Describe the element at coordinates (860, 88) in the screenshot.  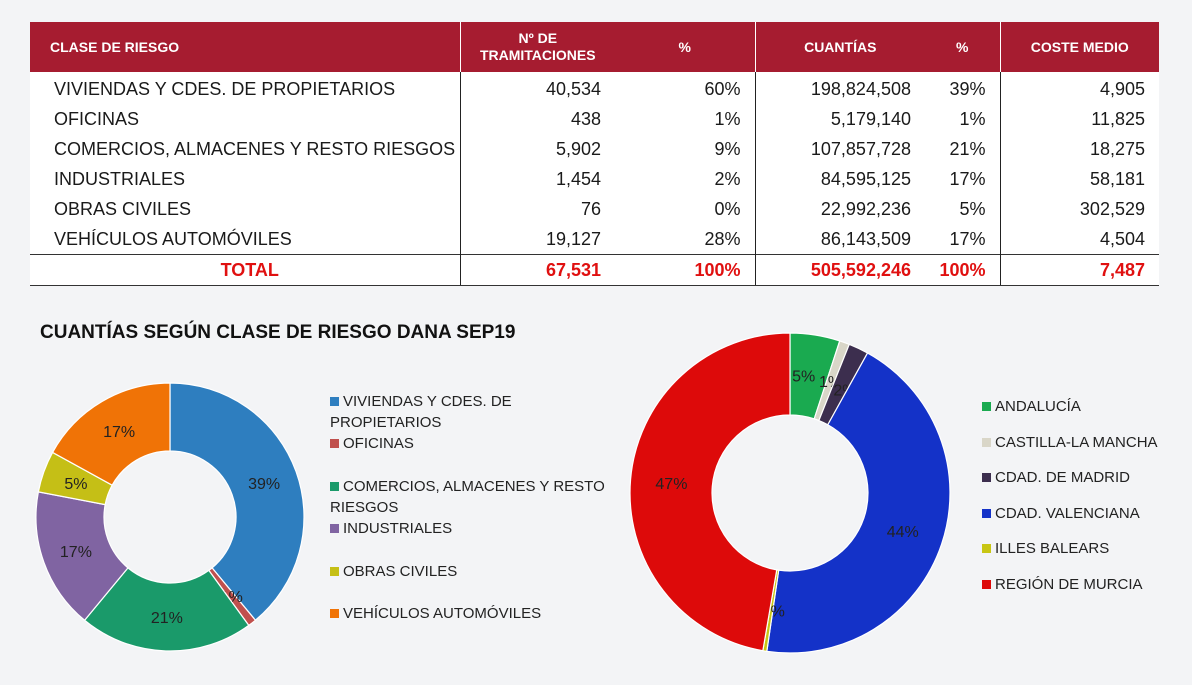
I see `cell-cuantias: 198,824,508` at that location.